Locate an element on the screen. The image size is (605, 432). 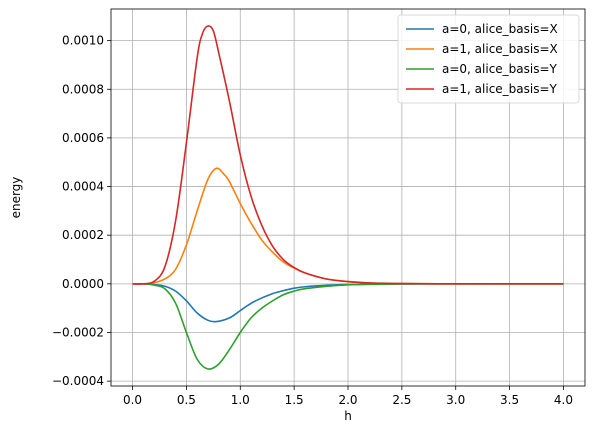
legend-label: a=1, alice_basis=X is located at coordinates (500, 49).